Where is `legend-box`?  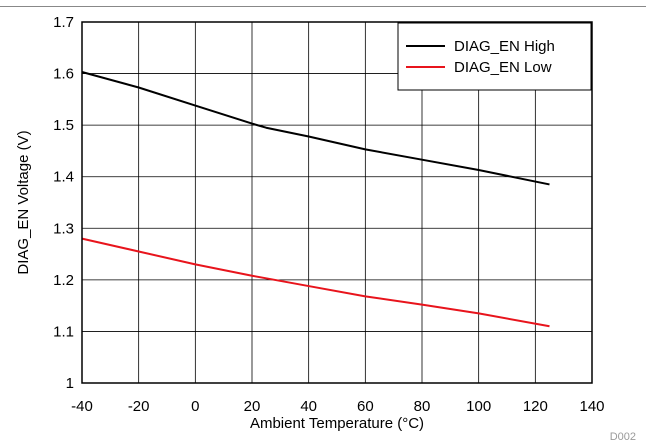 legend-box is located at coordinates (494, 56).